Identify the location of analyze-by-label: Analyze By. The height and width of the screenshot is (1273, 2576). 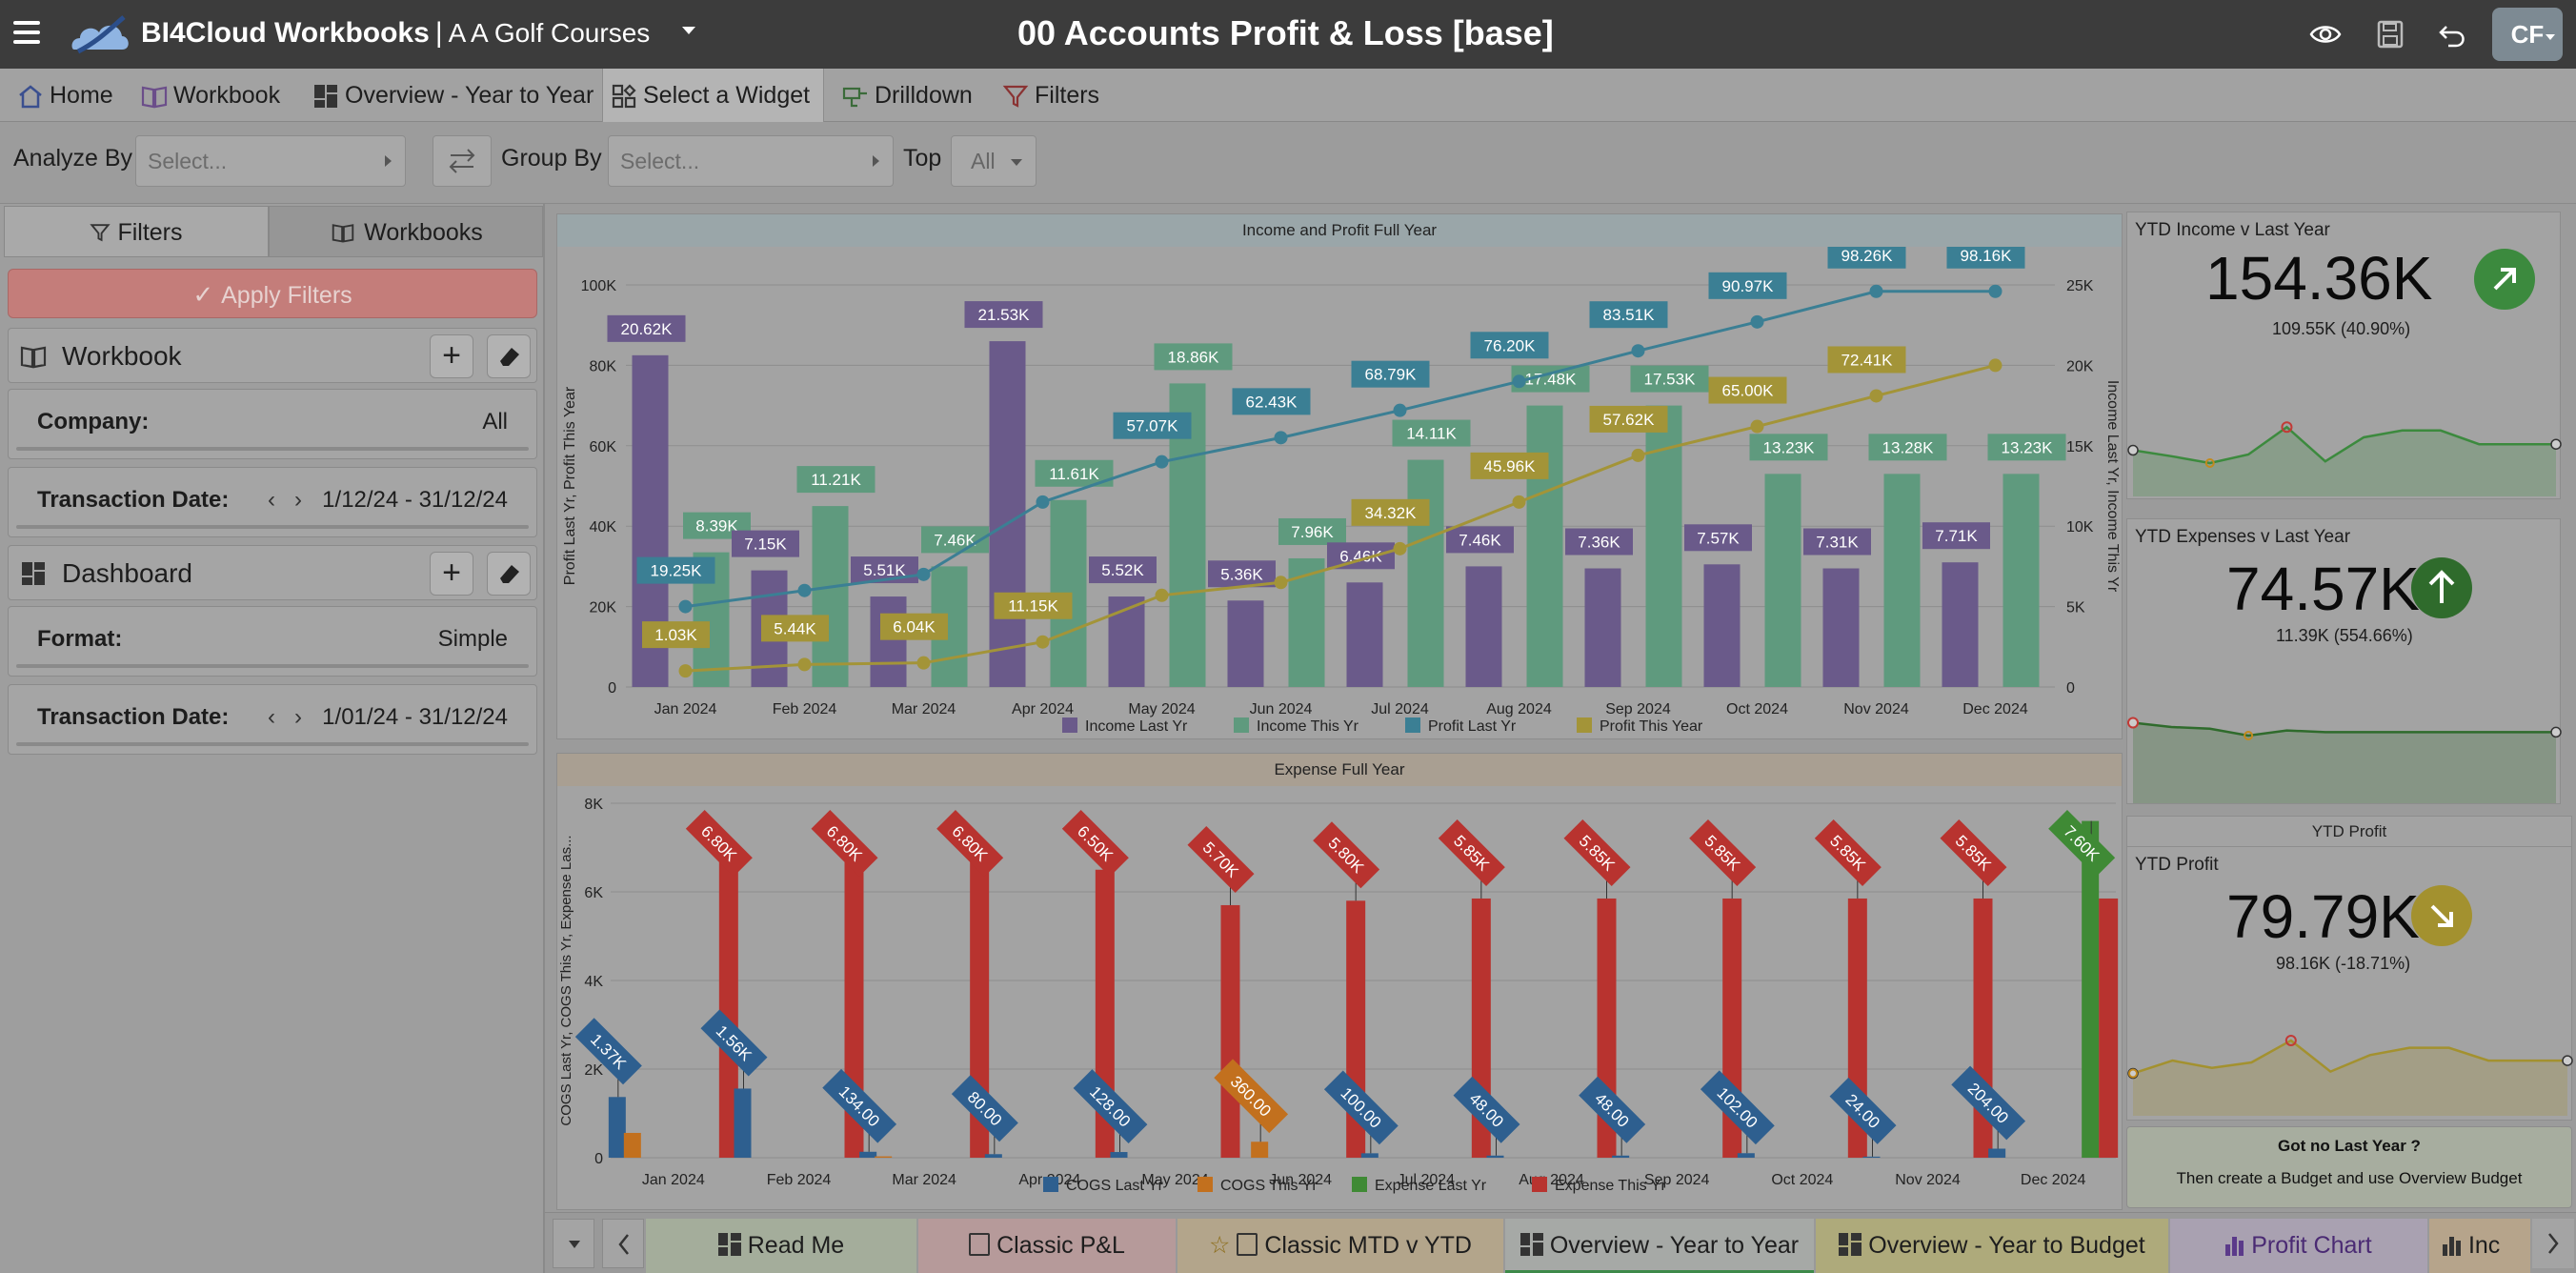
(73, 158).